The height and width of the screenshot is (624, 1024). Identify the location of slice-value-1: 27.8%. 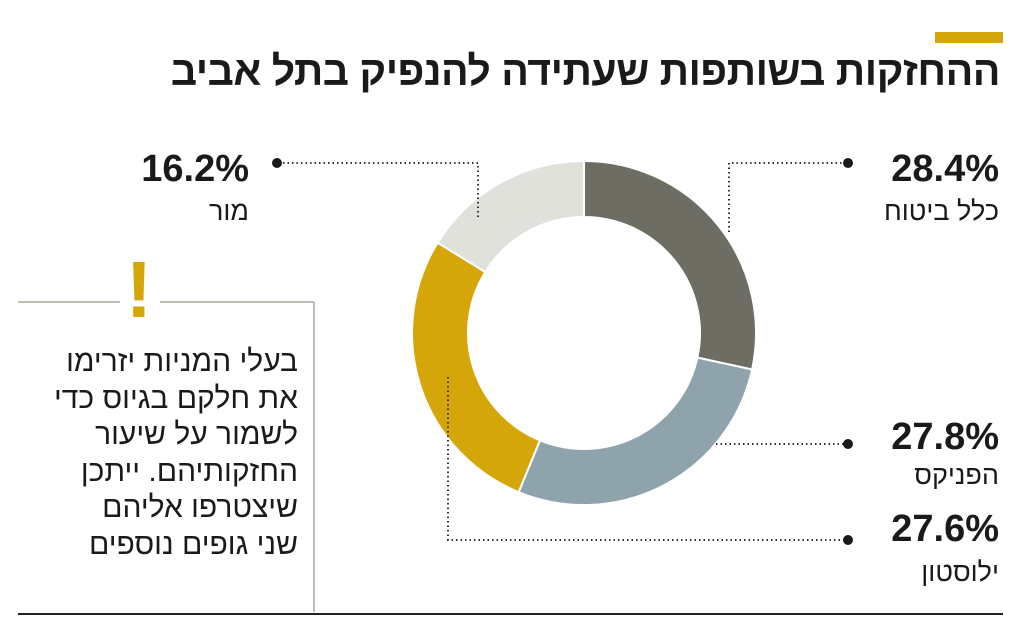
(945, 437).